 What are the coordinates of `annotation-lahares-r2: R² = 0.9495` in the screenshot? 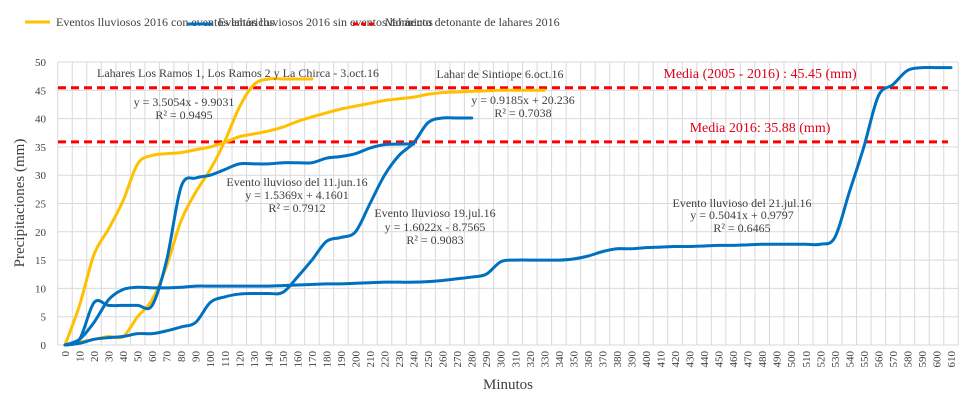 It's located at (183, 115).